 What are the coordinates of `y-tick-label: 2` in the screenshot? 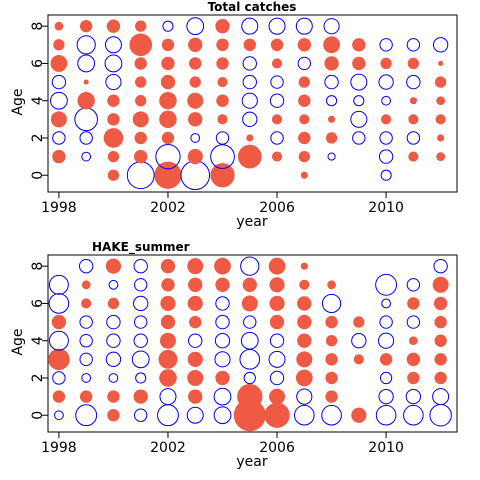 It's located at (38, 138).